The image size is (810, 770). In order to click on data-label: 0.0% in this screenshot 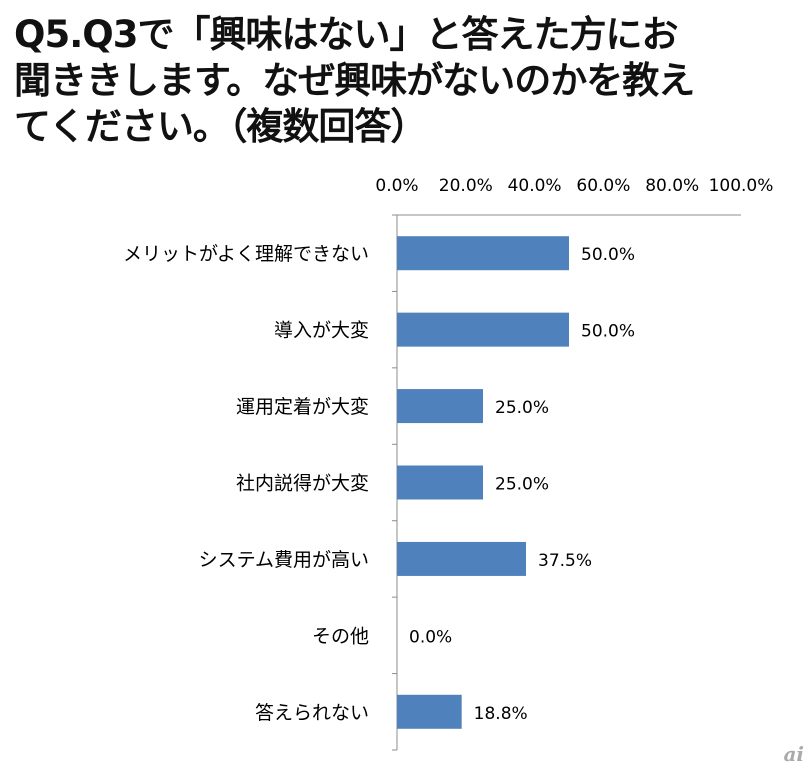, I will do `click(430, 637)`.